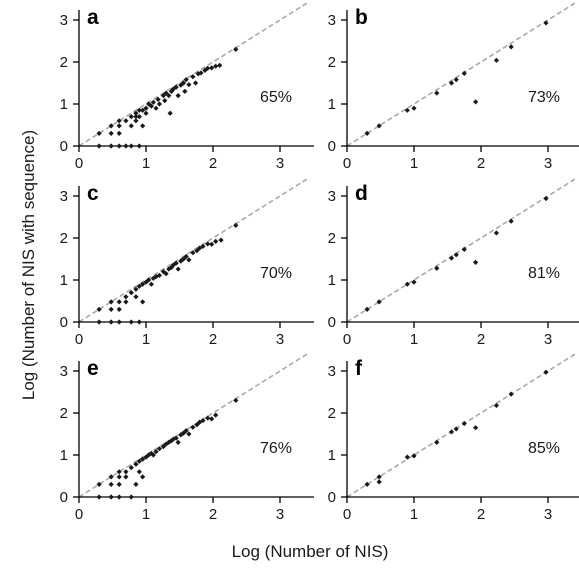 The image size is (579, 568). What do you see at coordinates (64, 280) in the screenshot?
I see `y-tick-label-c: 1` at bounding box center [64, 280].